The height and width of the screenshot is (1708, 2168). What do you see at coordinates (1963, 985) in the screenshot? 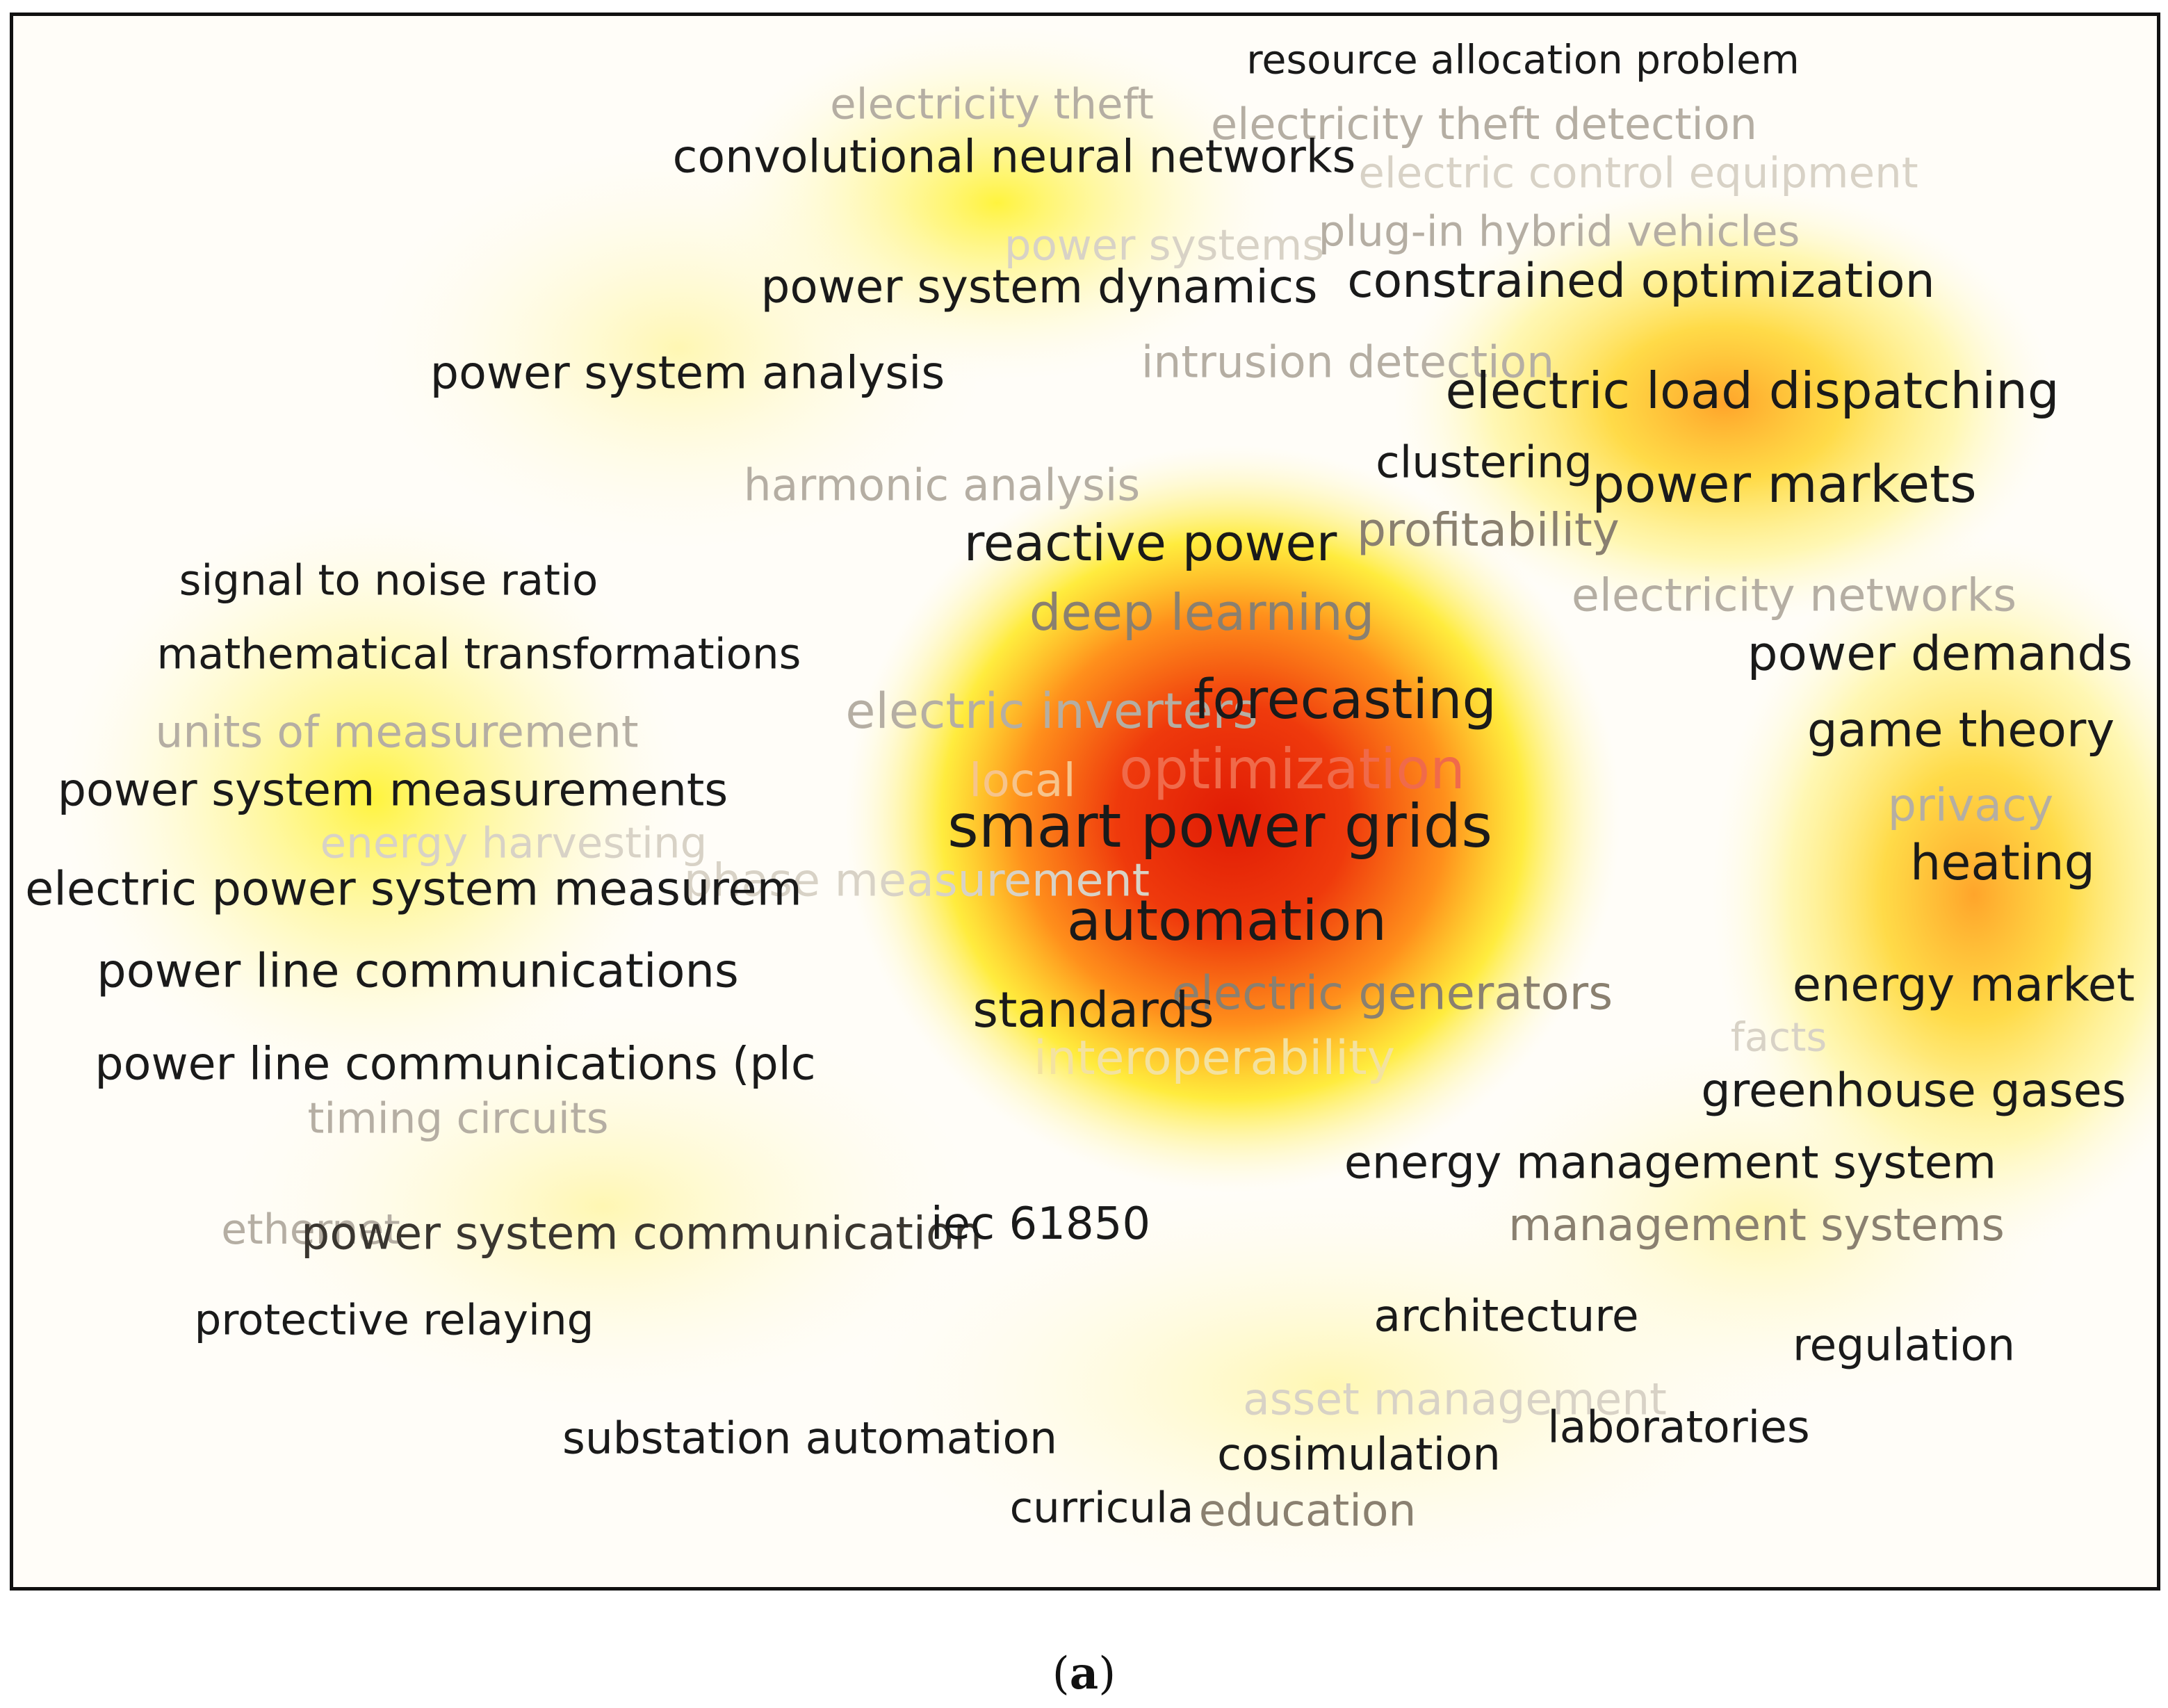
I see `keyword-energy-market: energy market` at bounding box center [1963, 985].